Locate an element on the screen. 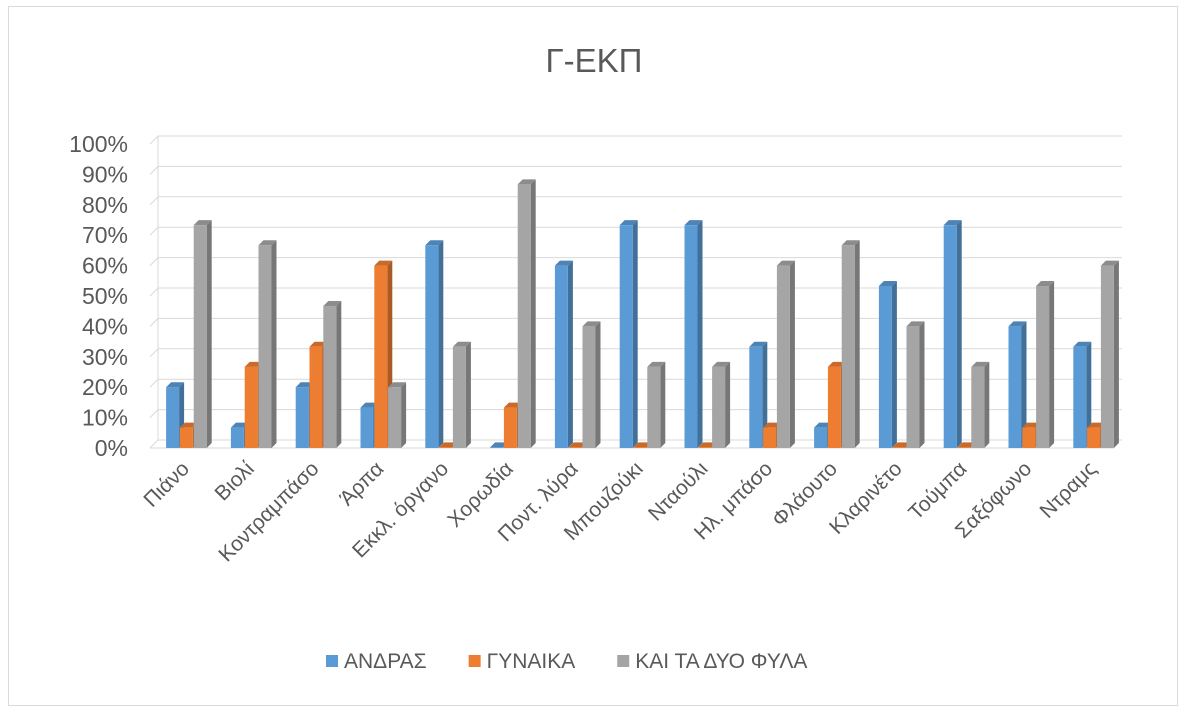 This screenshot has height=714, width=1188. legend-item: ΚΑΙ ΤΑ ΔΥΟ ΦΥΛΑ is located at coordinates (712, 661).